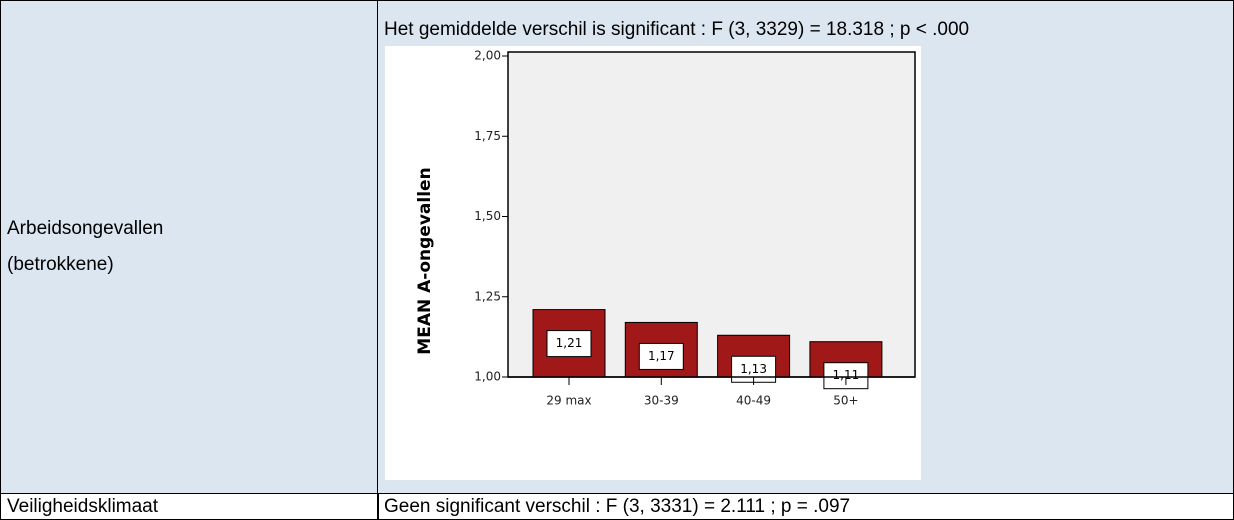  What do you see at coordinates (487, 216) in the screenshot?
I see `y-tick-label: 1,50` at bounding box center [487, 216].